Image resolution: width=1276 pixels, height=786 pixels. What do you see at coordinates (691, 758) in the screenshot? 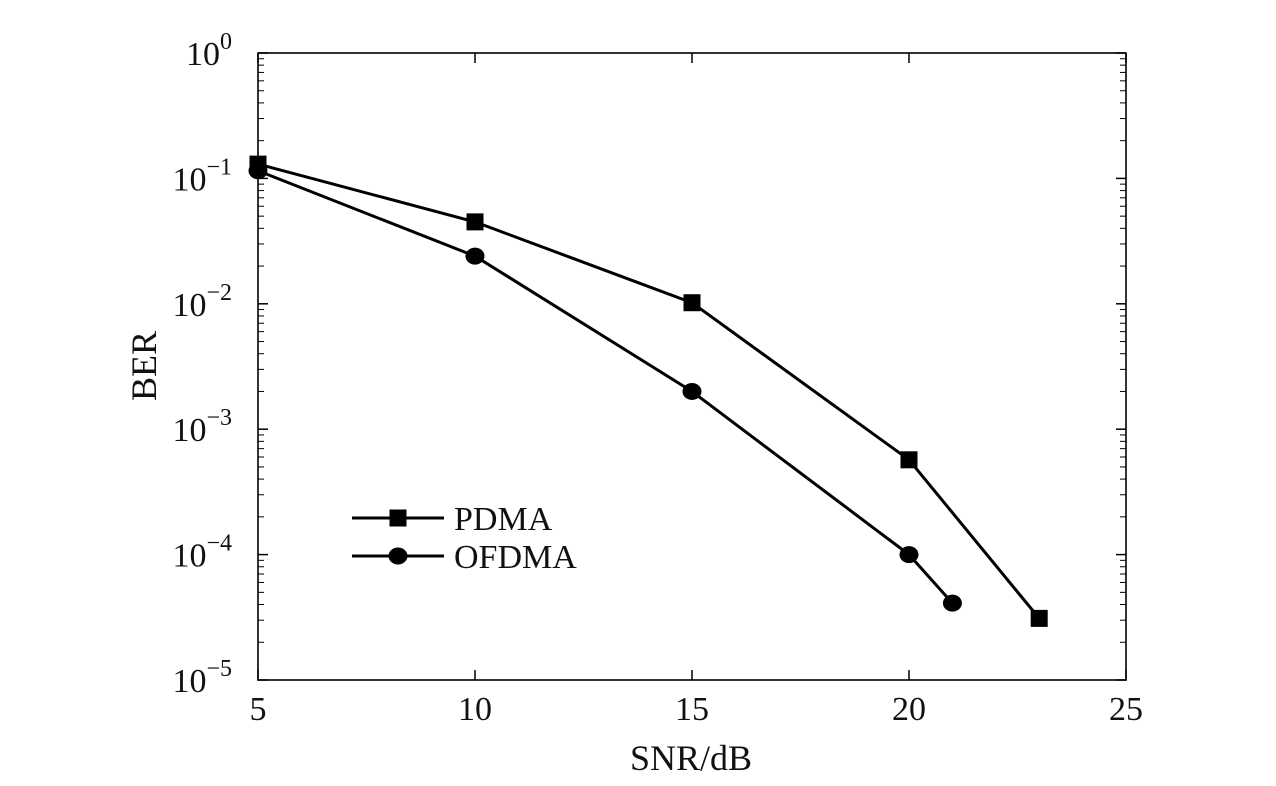
I see `x-axis-label: SNR/dB` at bounding box center [691, 758].